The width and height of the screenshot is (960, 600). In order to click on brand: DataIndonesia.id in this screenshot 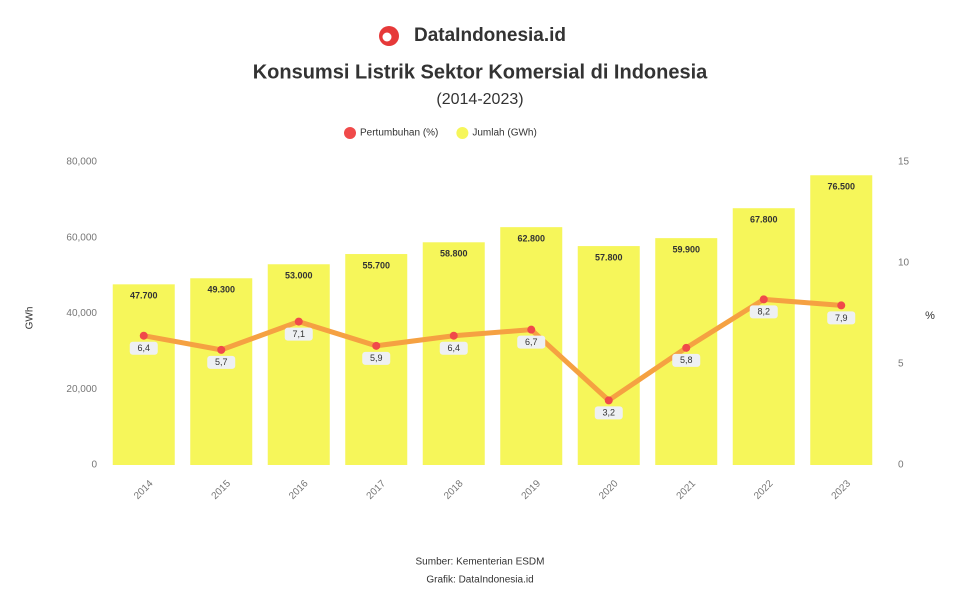, I will do `click(490, 35)`.